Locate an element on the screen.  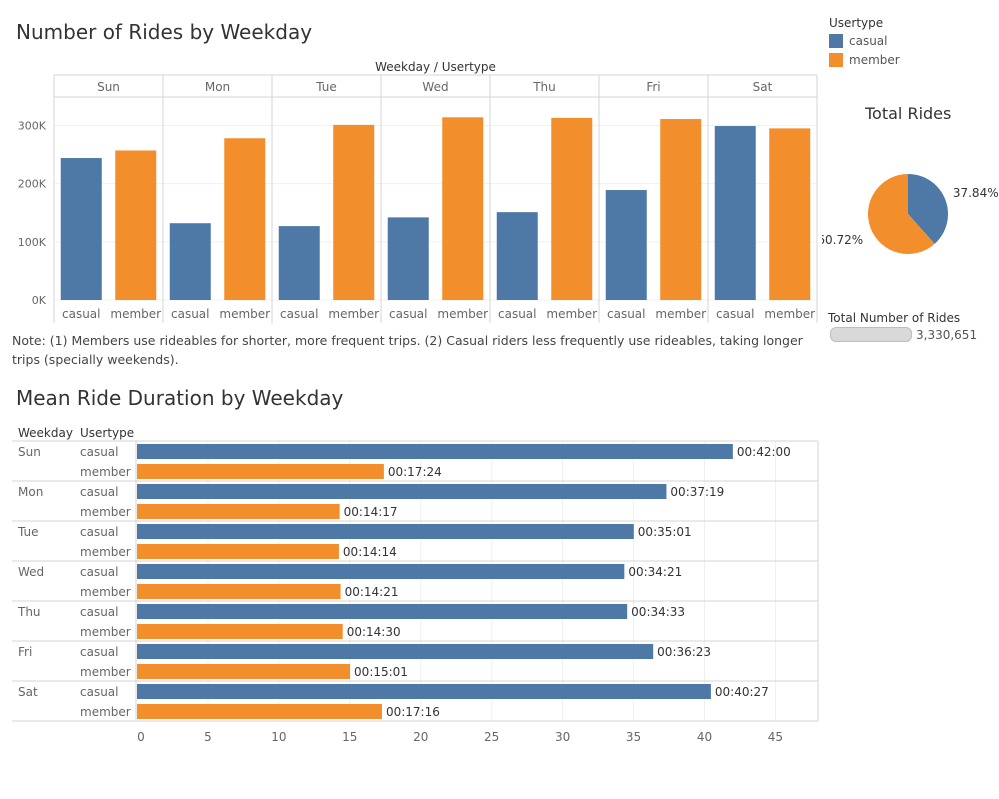
duration-bar-fri-member is located at coordinates (244, 671).